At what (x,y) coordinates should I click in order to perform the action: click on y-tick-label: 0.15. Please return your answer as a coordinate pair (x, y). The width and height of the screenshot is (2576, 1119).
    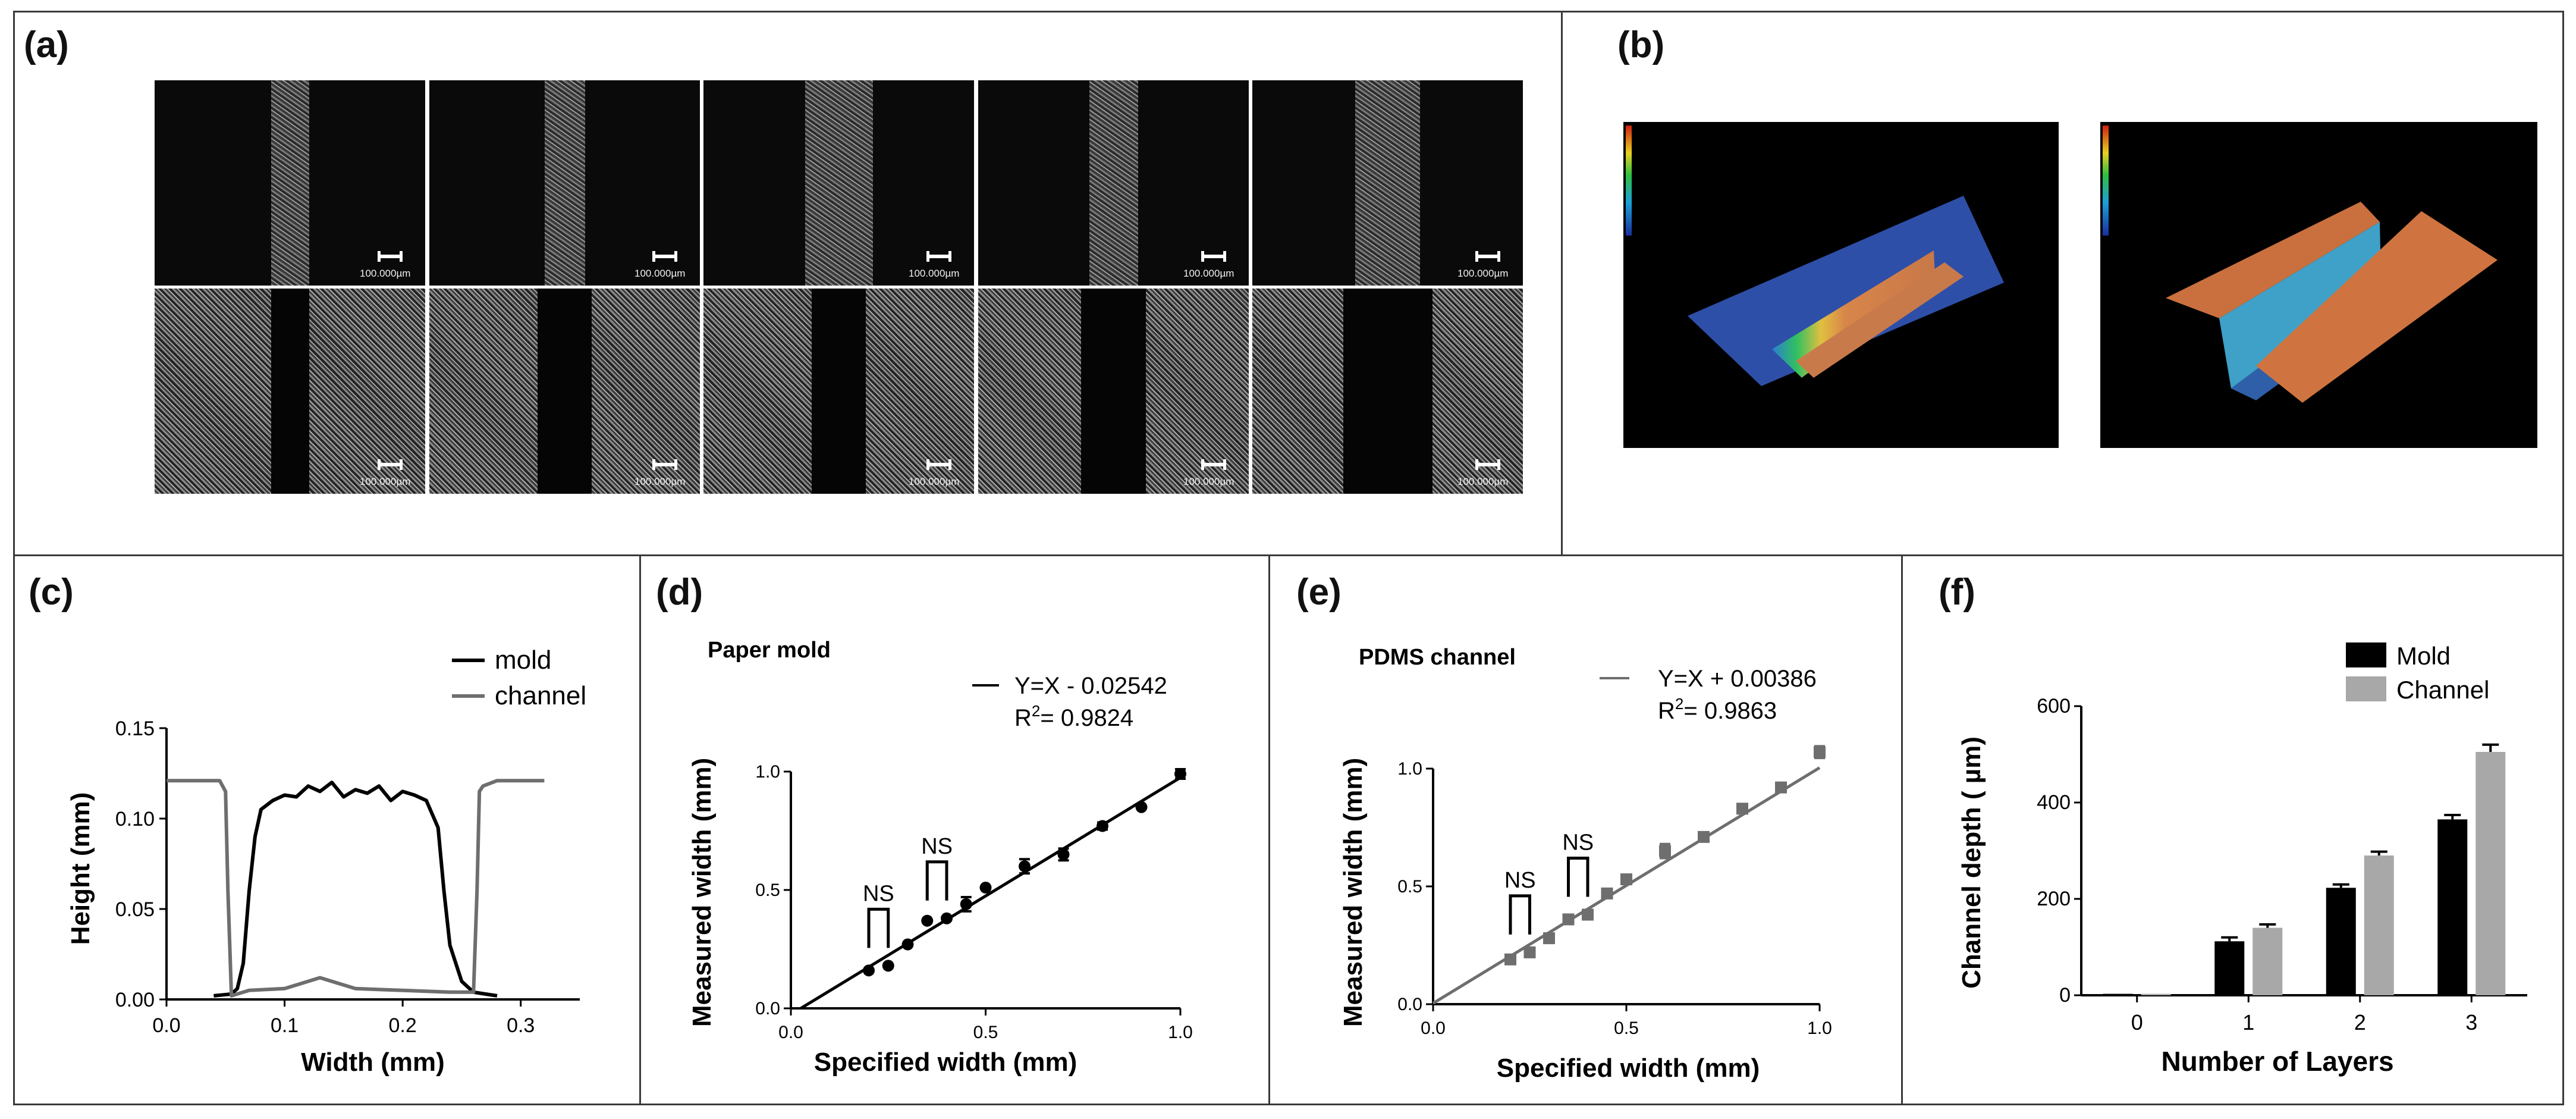
    Looking at the image, I should click on (135, 729).